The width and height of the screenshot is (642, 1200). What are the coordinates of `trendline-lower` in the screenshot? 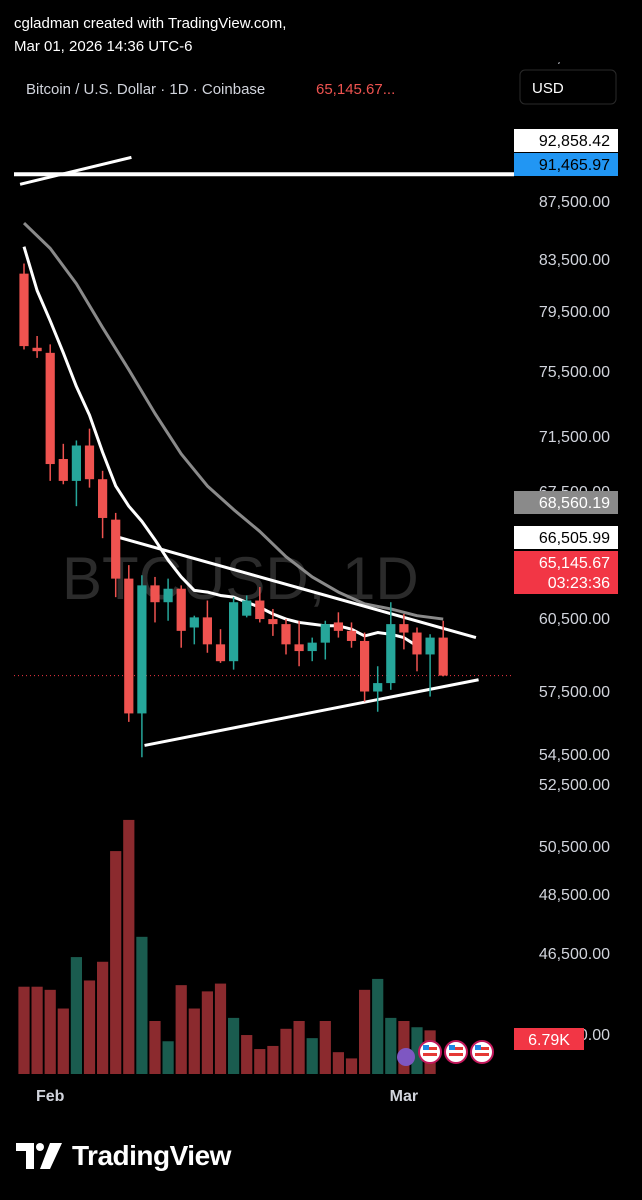 It's located at (311, 712).